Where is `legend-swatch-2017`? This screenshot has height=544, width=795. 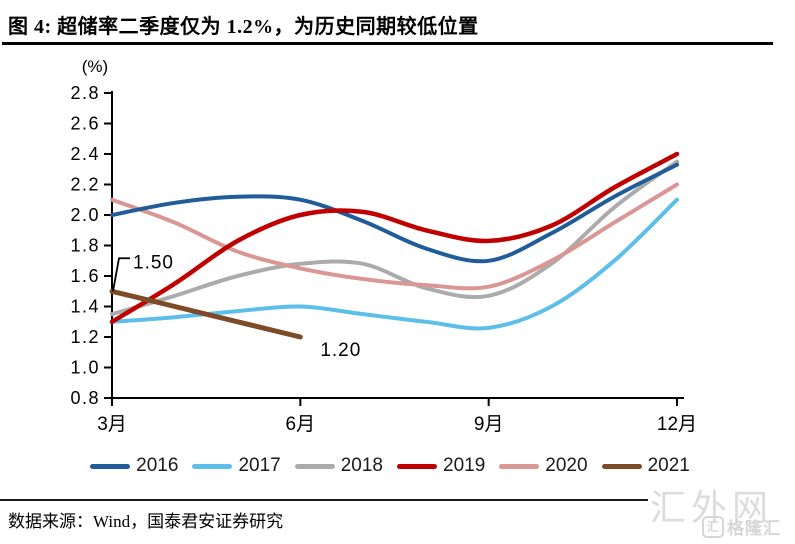
legend-swatch-2017 is located at coordinates (212, 466).